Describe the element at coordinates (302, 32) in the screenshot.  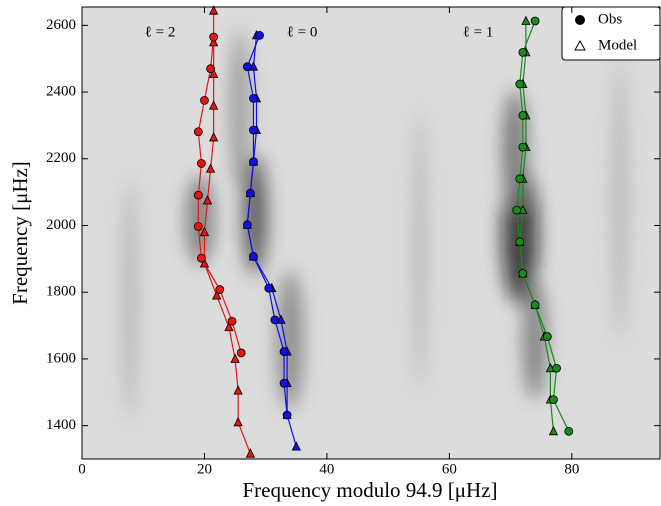
I see `degree-label: ℓ = 0` at that location.